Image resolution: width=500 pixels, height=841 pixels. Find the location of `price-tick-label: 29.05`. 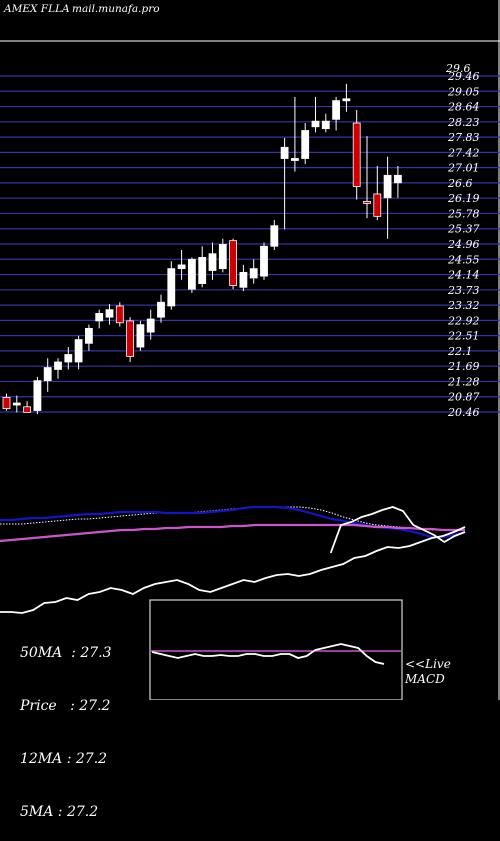

price-tick-label: 29.05 is located at coordinates (463, 91).